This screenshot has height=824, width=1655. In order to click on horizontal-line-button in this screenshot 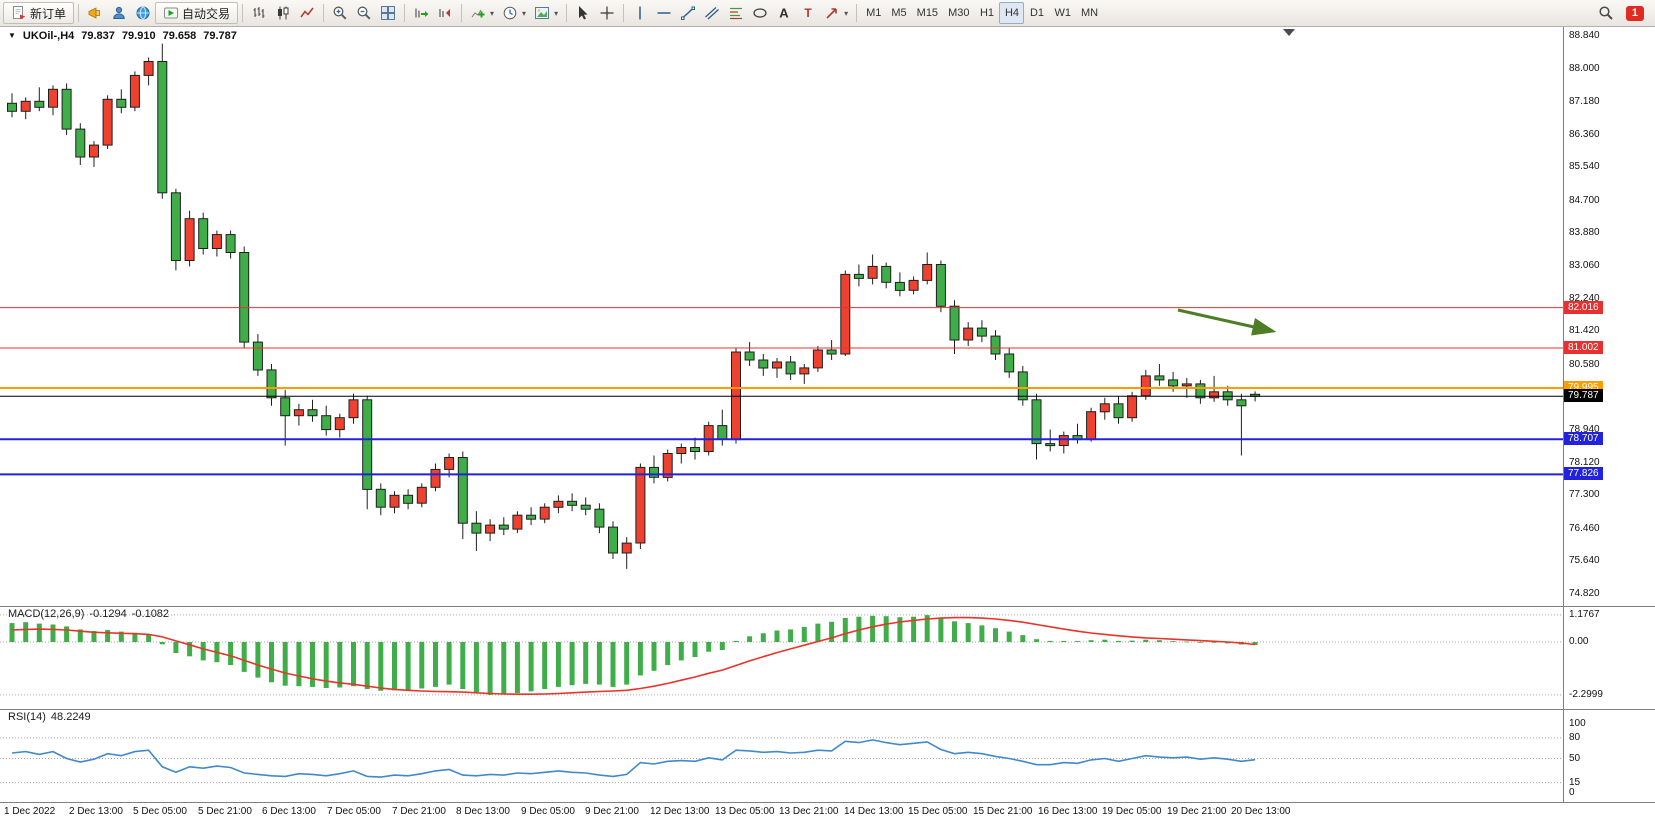, I will do `click(664, 13)`.